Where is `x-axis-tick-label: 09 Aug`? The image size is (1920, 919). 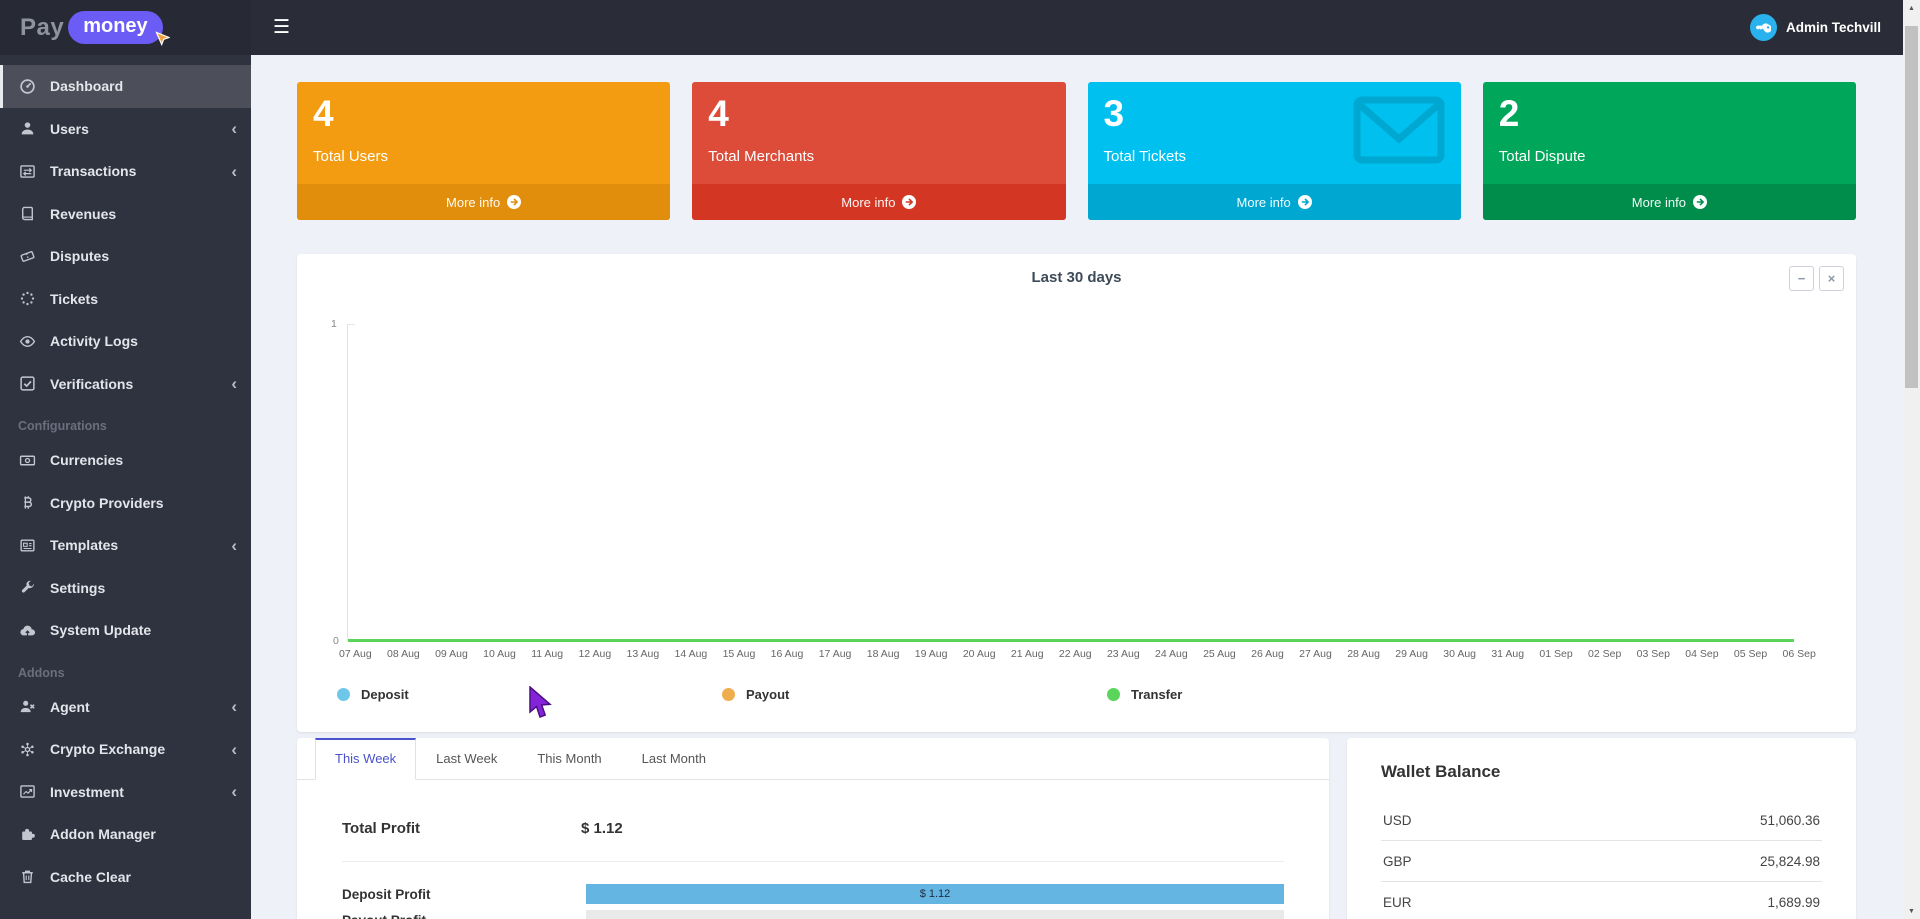
x-axis-tick-label: 09 Aug is located at coordinates (451, 654).